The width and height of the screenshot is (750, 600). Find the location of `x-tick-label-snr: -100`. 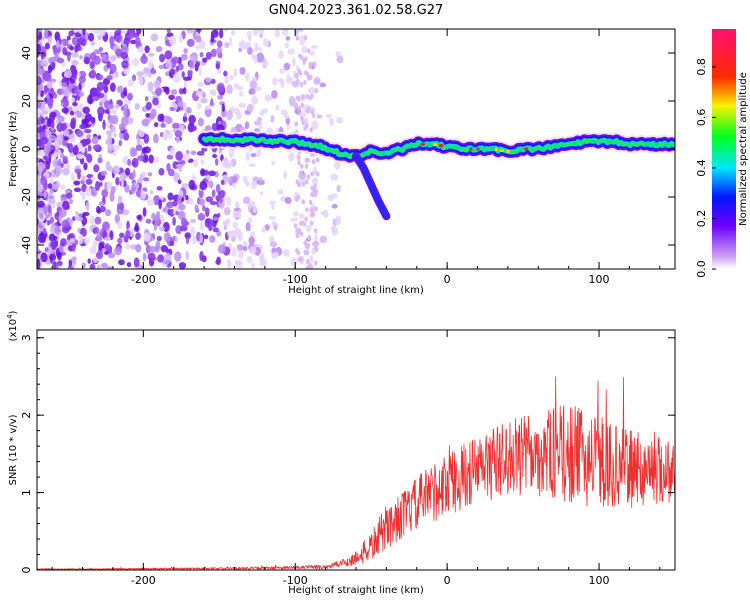

x-tick-label-snr: -100 is located at coordinates (295, 580).